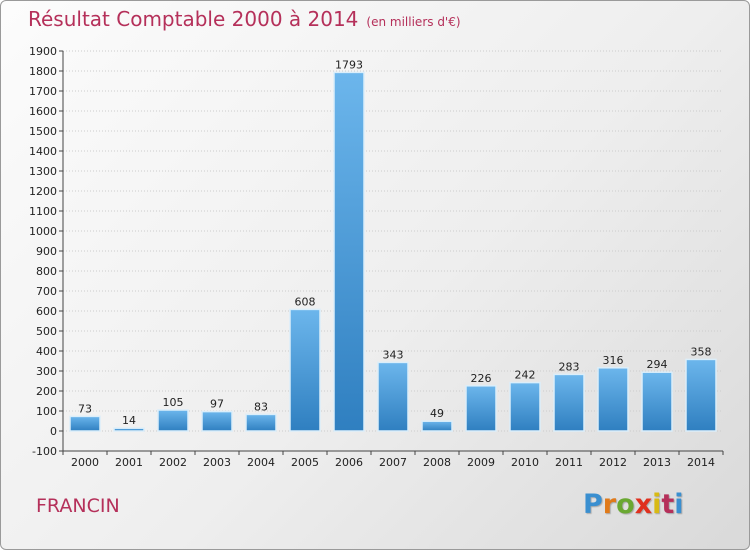 The image size is (750, 550). What do you see at coordinates (217, 404) in the screenshot?
I see `data-label-2003: 97` at bounding box center [217, 404].